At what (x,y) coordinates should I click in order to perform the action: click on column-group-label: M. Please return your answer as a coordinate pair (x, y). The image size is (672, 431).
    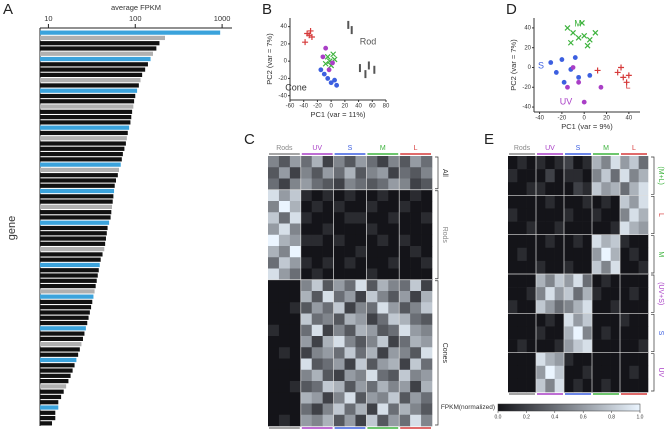
    Looking at the image, I should click on (383, 148).